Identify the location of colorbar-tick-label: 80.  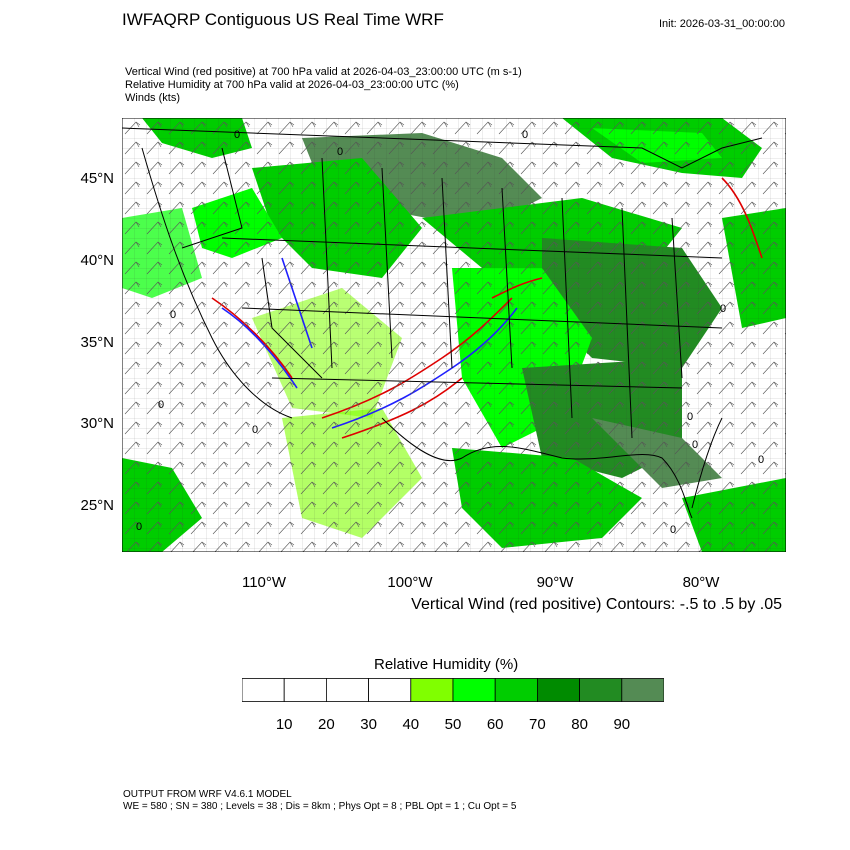
(579, 724).